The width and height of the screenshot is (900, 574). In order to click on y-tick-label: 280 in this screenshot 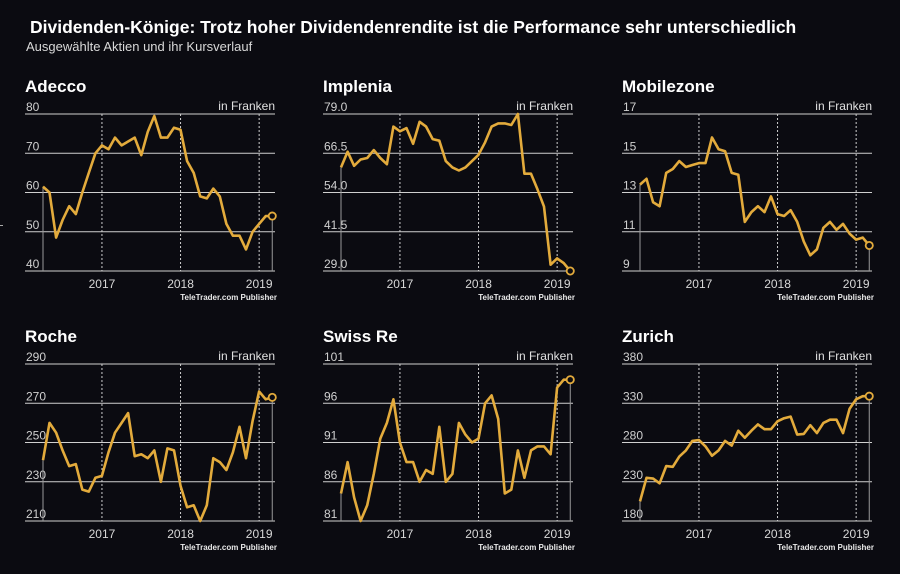, I will do `click(633, 436)`.